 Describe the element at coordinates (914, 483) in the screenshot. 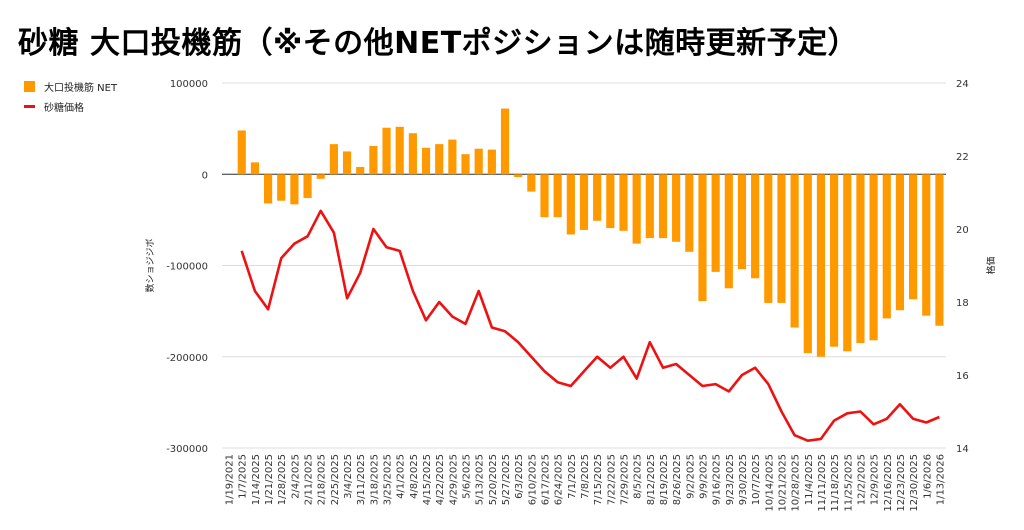

I see `x-tick-label: 12/30/2025` at that location.